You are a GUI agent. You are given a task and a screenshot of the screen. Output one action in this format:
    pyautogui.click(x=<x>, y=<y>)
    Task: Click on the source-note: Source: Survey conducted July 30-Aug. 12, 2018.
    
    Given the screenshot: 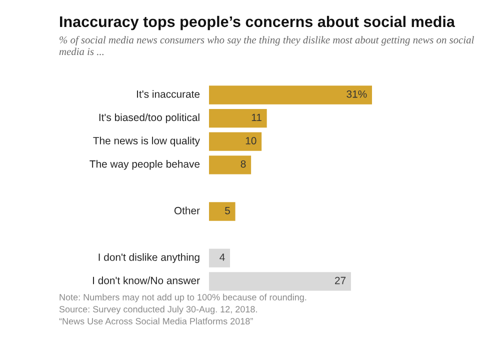 What is the action you would take?
    pyautogui.click(x=158, y=310)
    